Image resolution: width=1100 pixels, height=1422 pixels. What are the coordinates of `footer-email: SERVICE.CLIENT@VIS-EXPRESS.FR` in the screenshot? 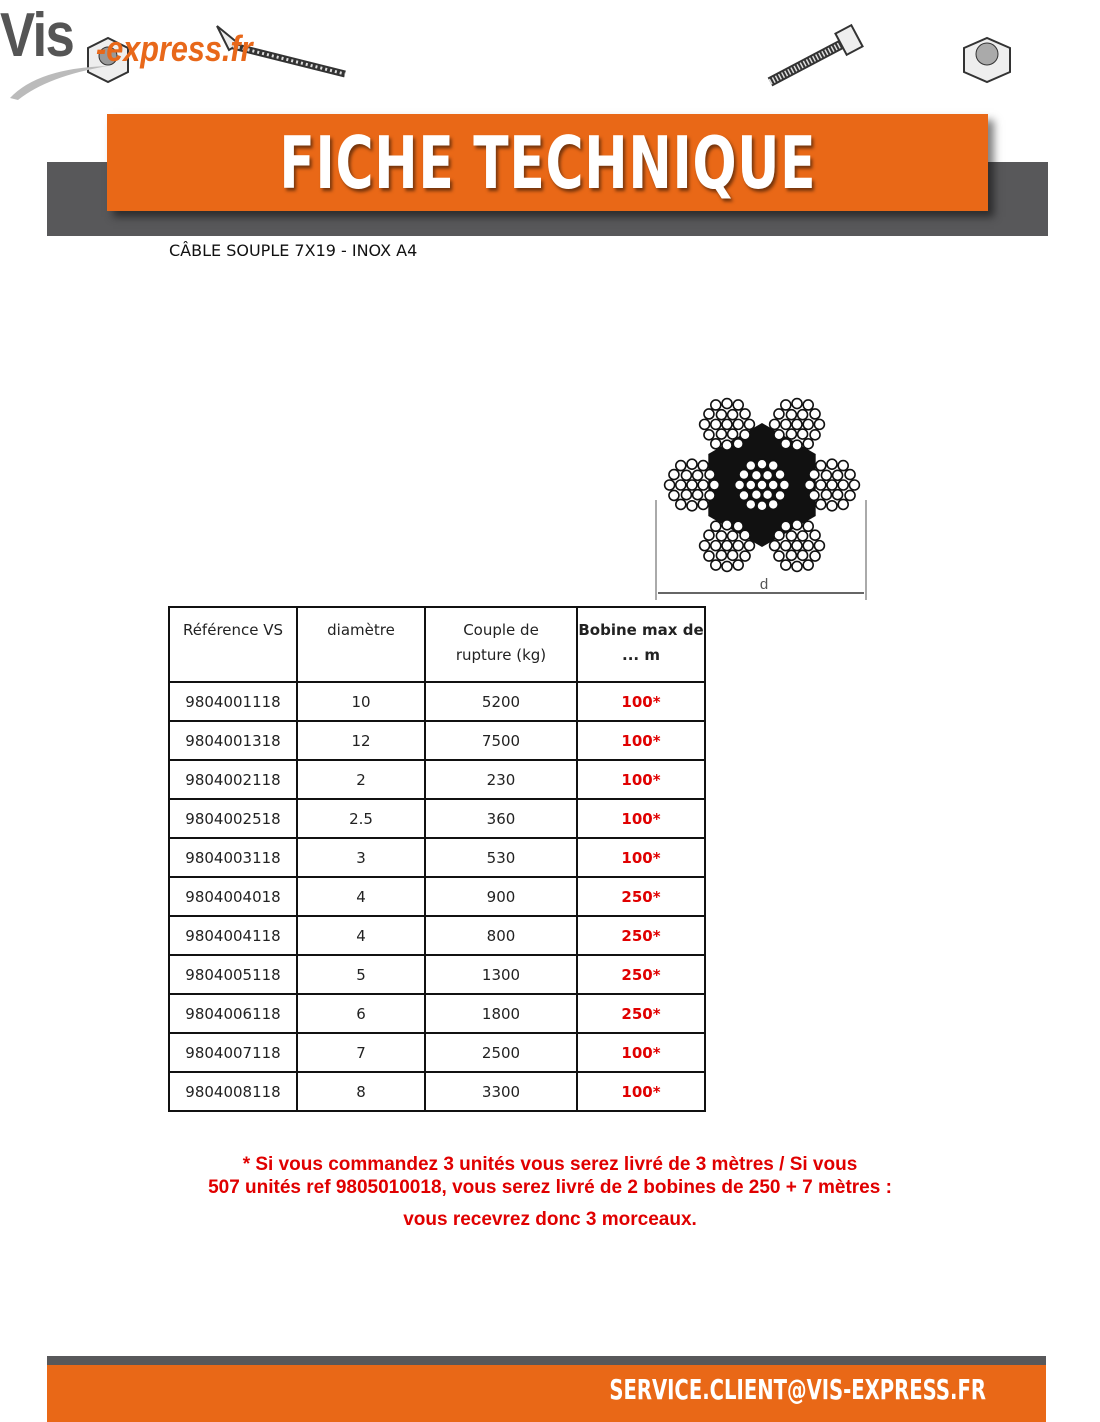 It's located at (797, 1389).